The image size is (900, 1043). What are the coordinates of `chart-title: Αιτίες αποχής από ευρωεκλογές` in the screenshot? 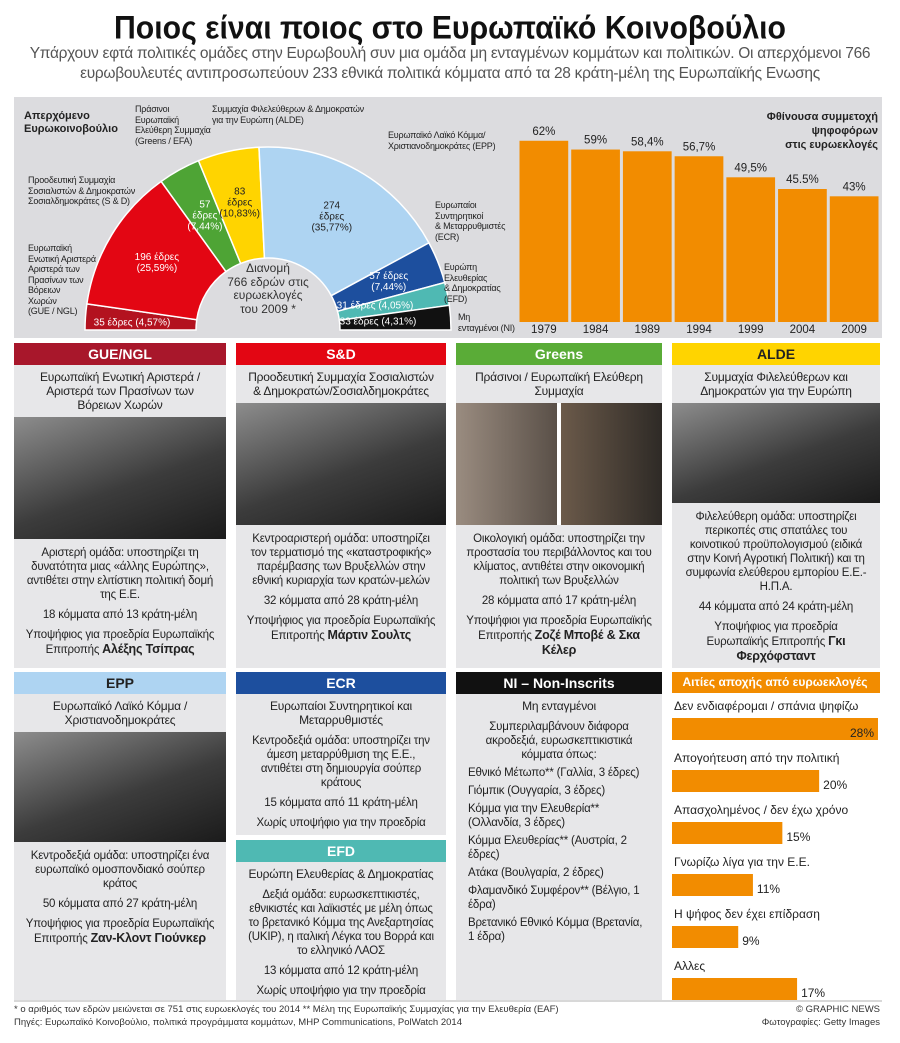 It's located at (775, 682).